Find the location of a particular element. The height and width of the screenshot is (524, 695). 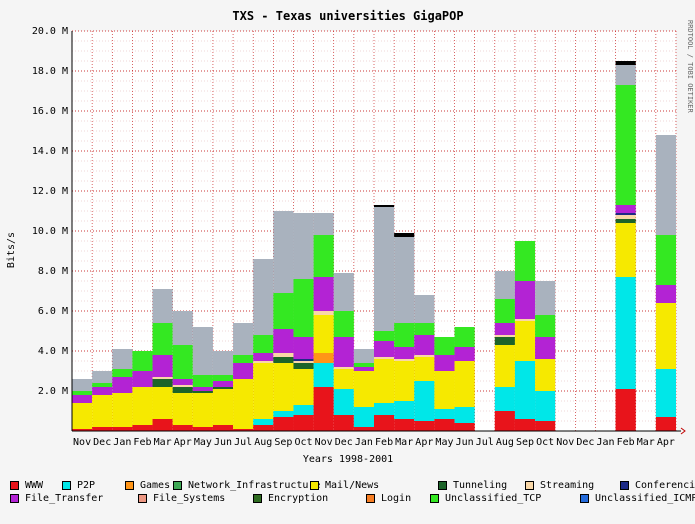

legend-item: P2P is located at coordinates (78, 485).